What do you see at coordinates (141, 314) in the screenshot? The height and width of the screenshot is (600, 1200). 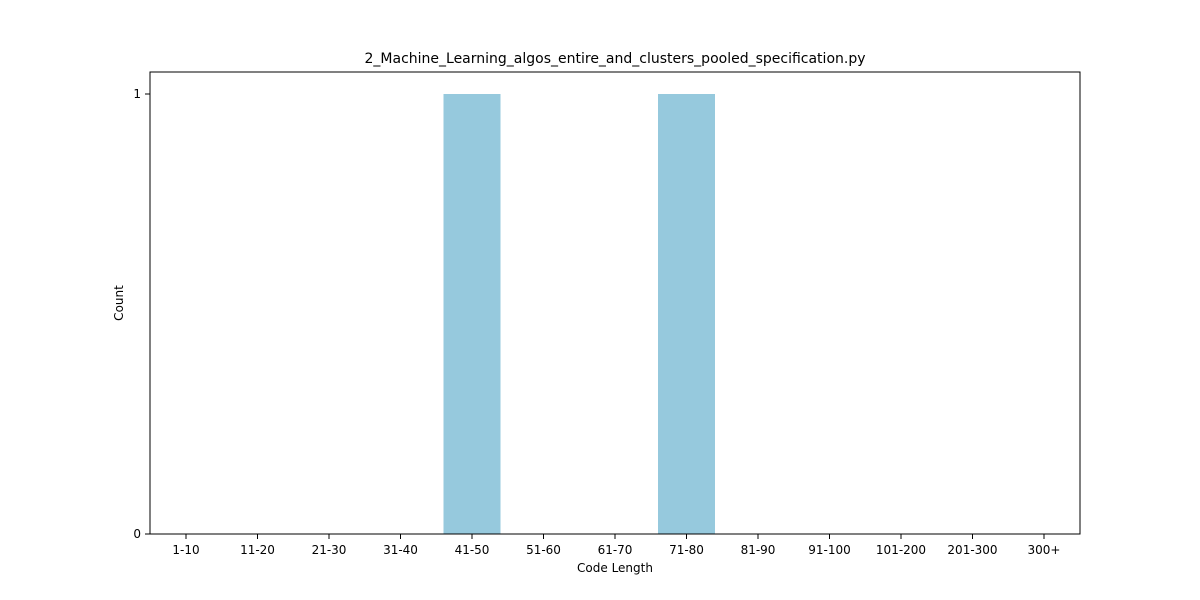 I see `y-axis-ticks: 01` at bounding box center [141, 314].